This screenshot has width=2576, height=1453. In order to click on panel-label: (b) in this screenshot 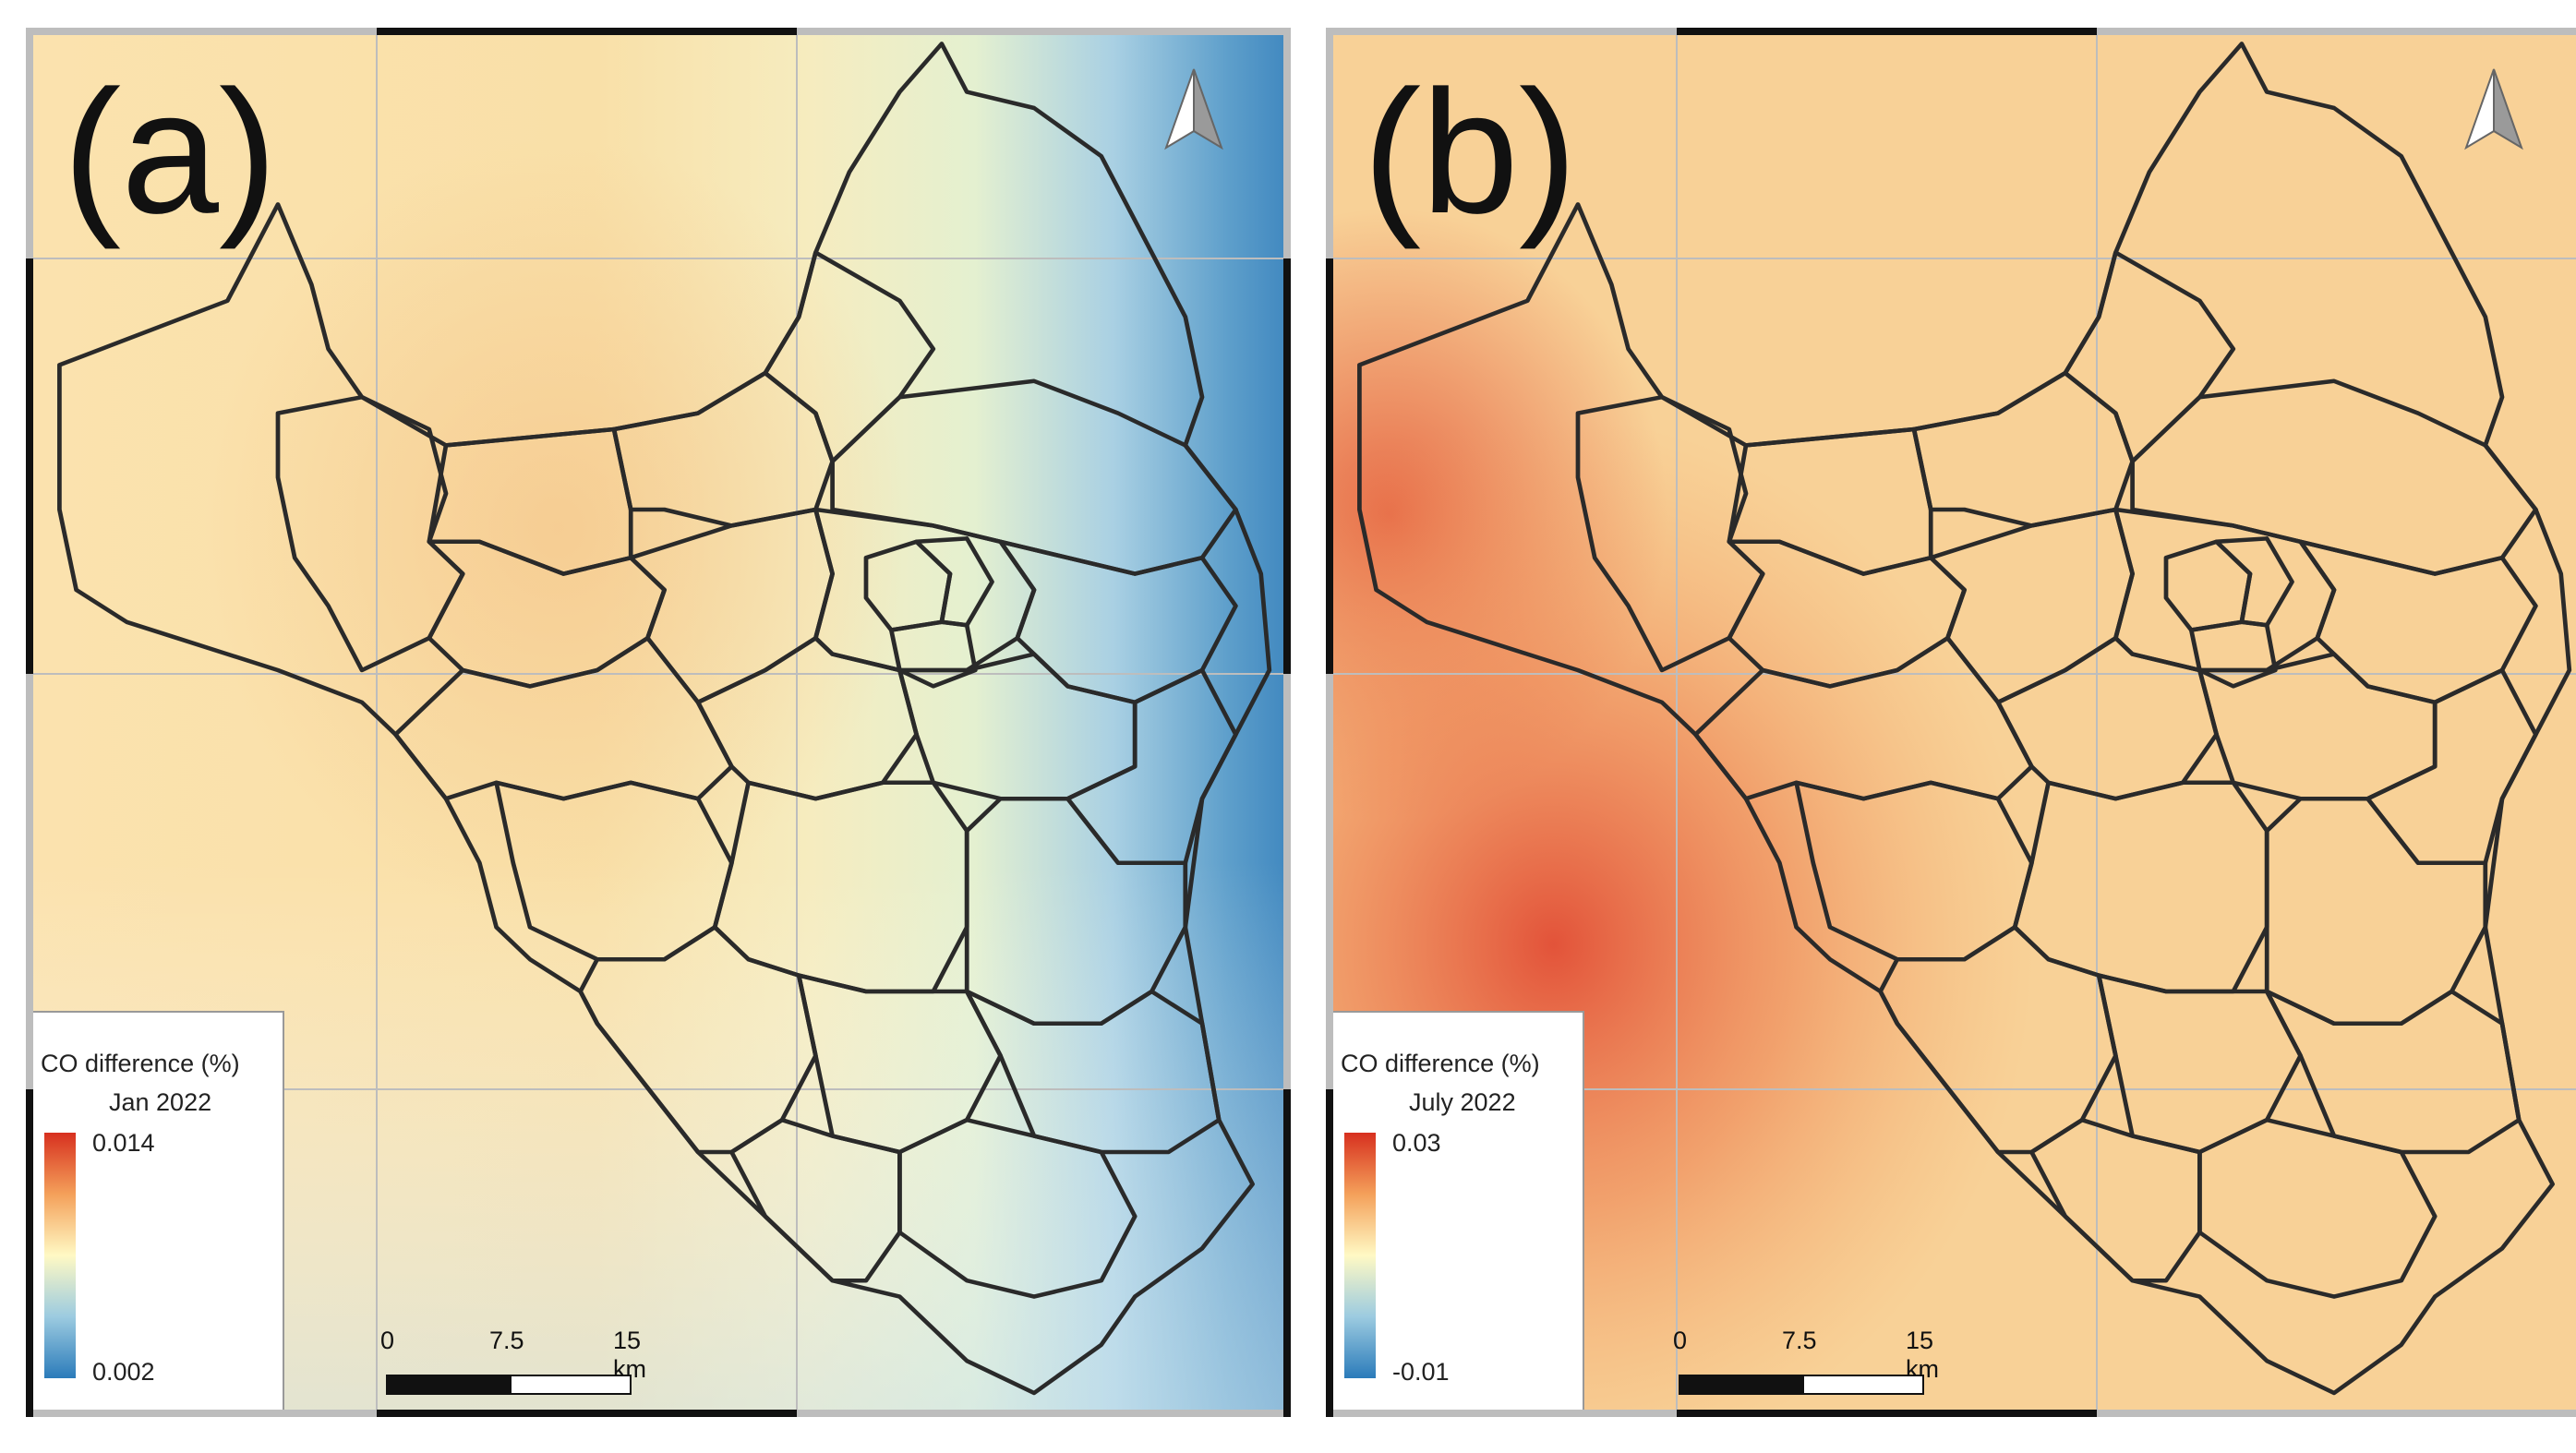, I will do `click(1470, 152)`.